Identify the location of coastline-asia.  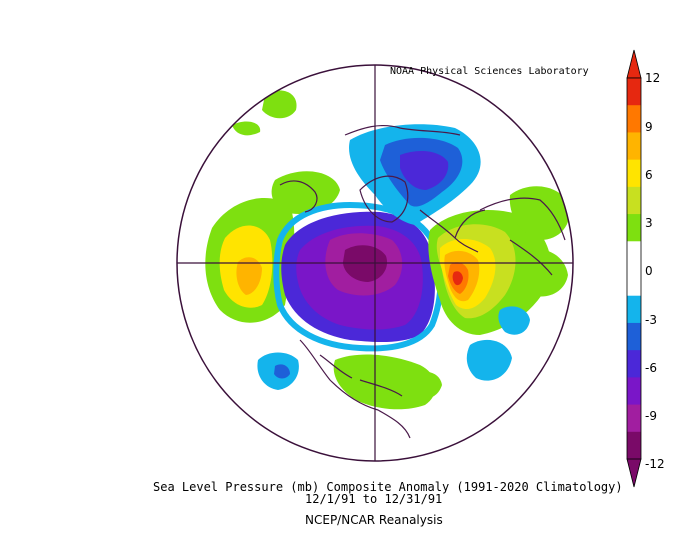
(522, 236).